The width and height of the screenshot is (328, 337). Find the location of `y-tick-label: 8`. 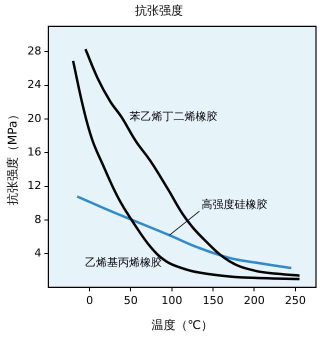

y-tick-label: 8 is located at coordinates (38, 219).